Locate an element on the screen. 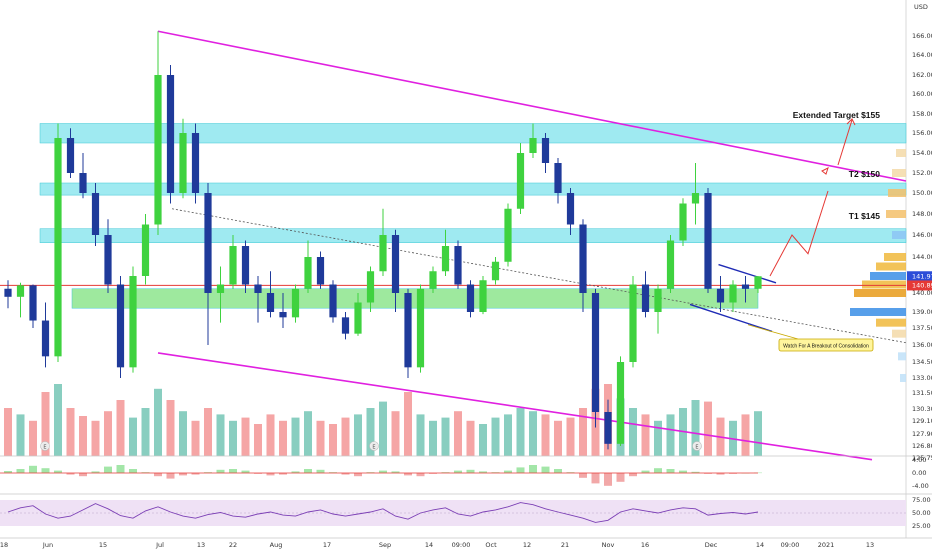 The width and height of the screenshot is (932, 550). price-tick-label: 139.00 is located at coordinates (922, 312).